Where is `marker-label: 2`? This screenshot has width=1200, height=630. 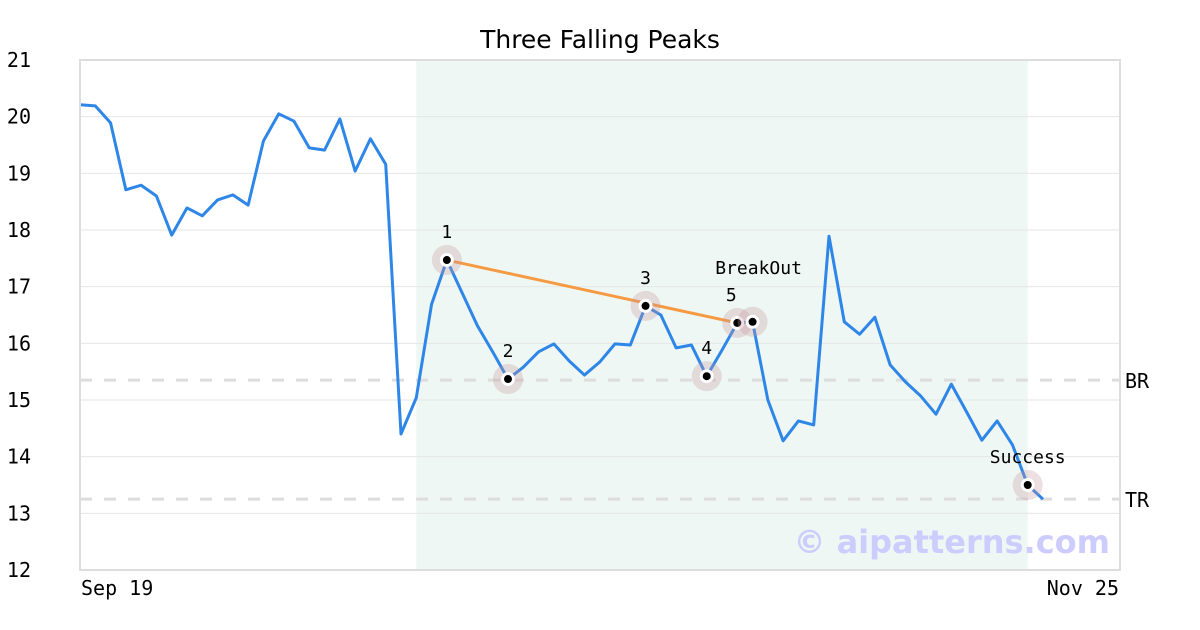
marker-label: 2 is located at coordinates (508, 351).